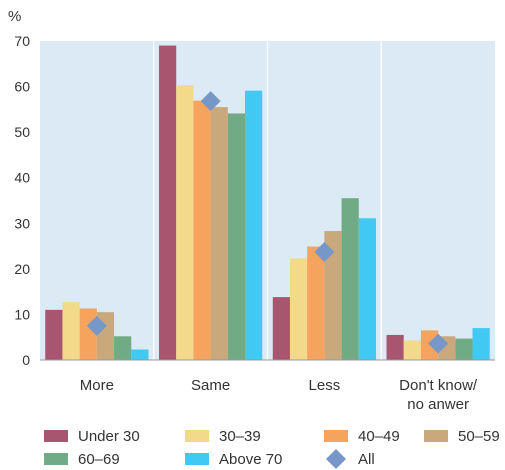 This screenshot has width=505, height=470. I want to click on legend-label: All, so click(366, 459).